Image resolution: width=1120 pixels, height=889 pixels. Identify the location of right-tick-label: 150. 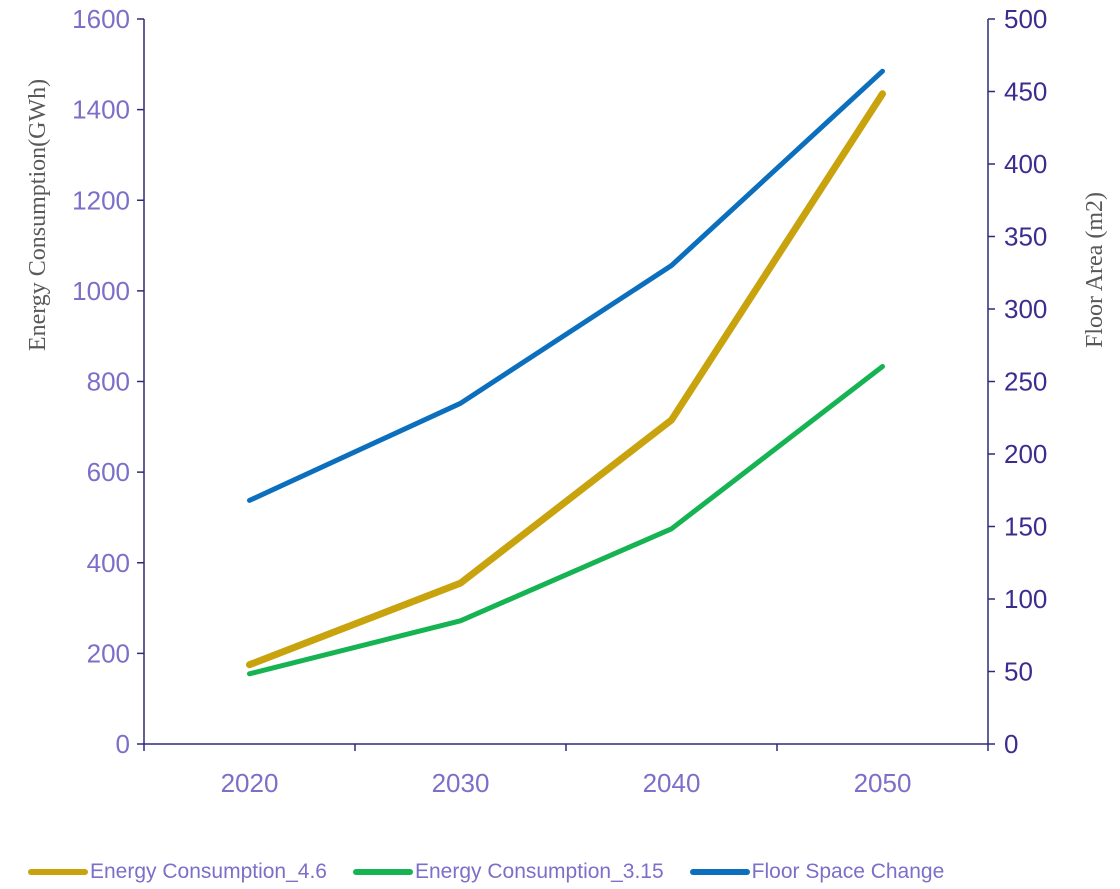
(1025, 527).